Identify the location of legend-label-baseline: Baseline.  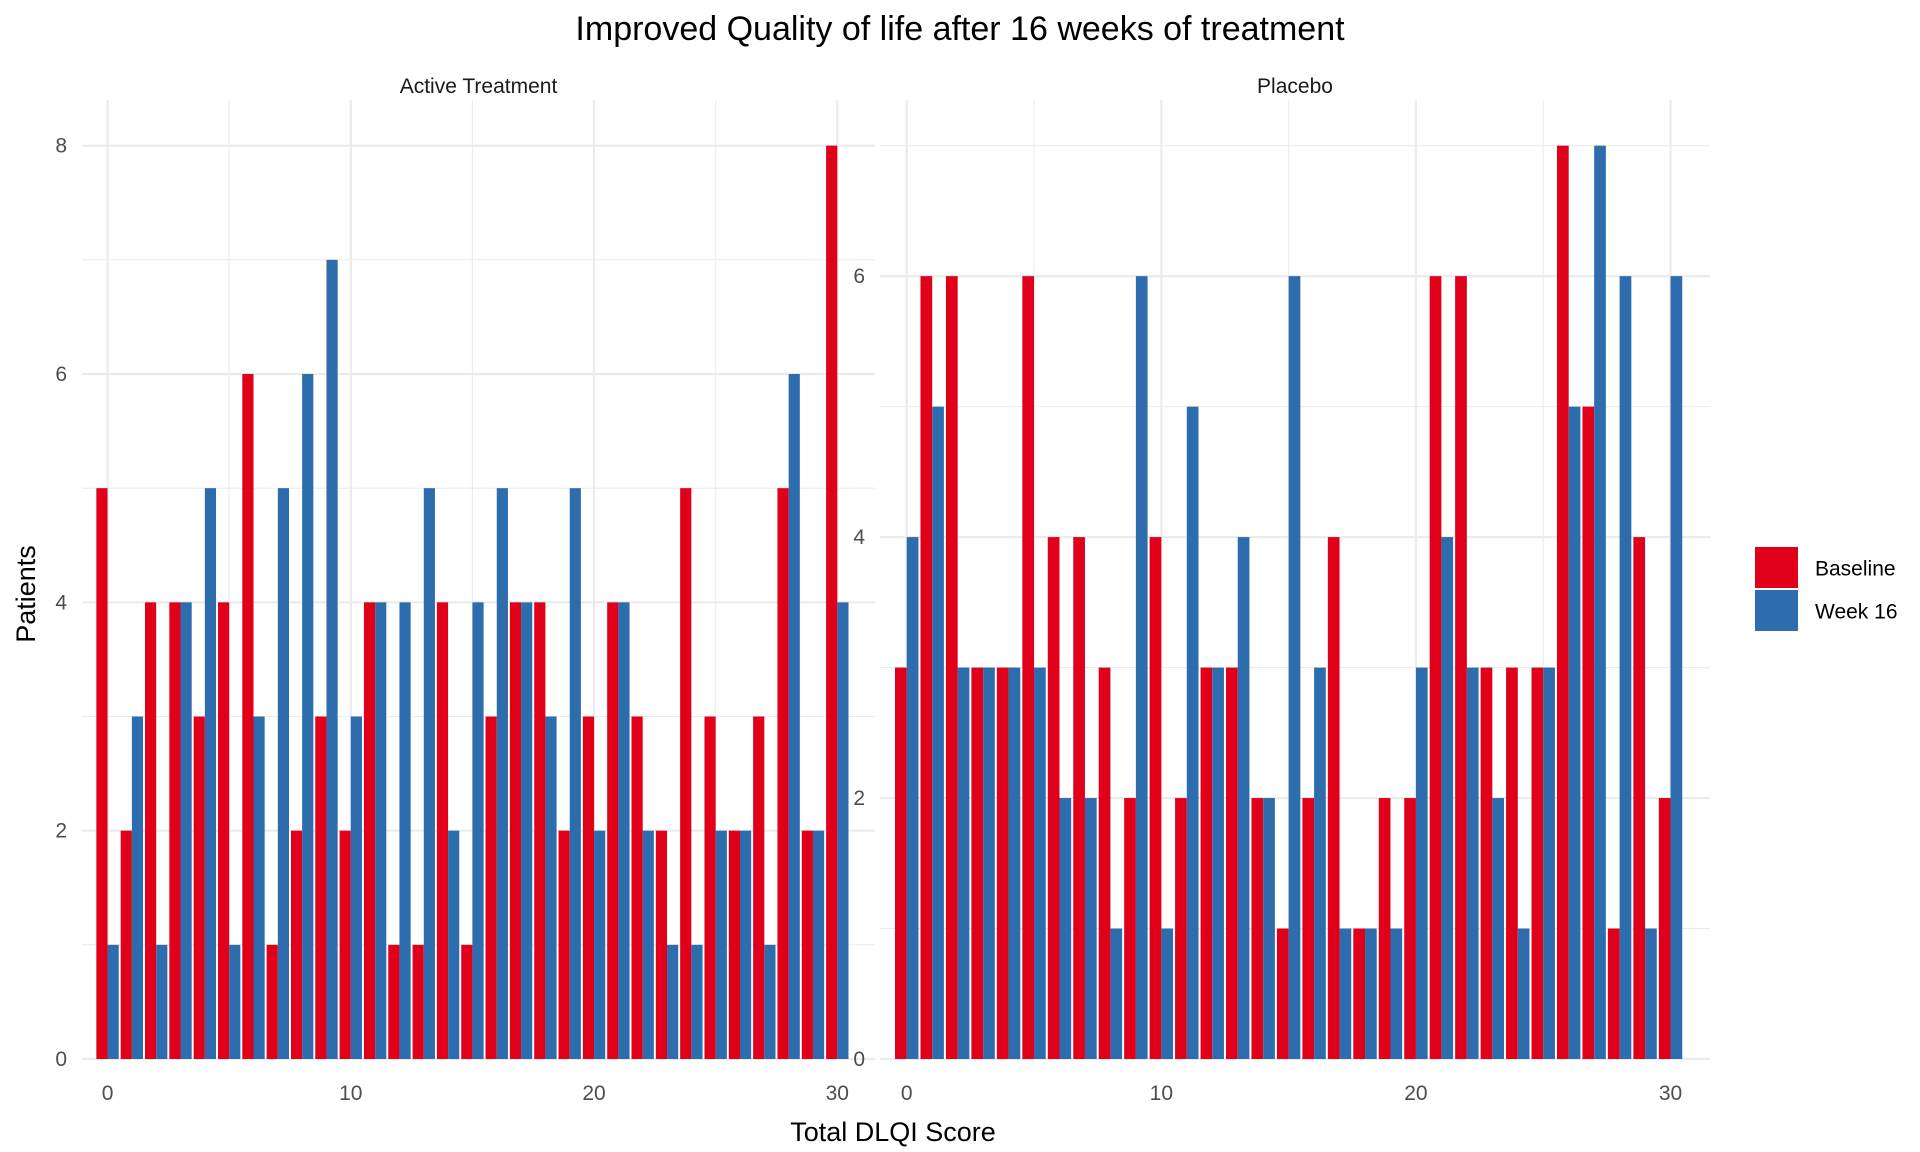
(1855, 569).